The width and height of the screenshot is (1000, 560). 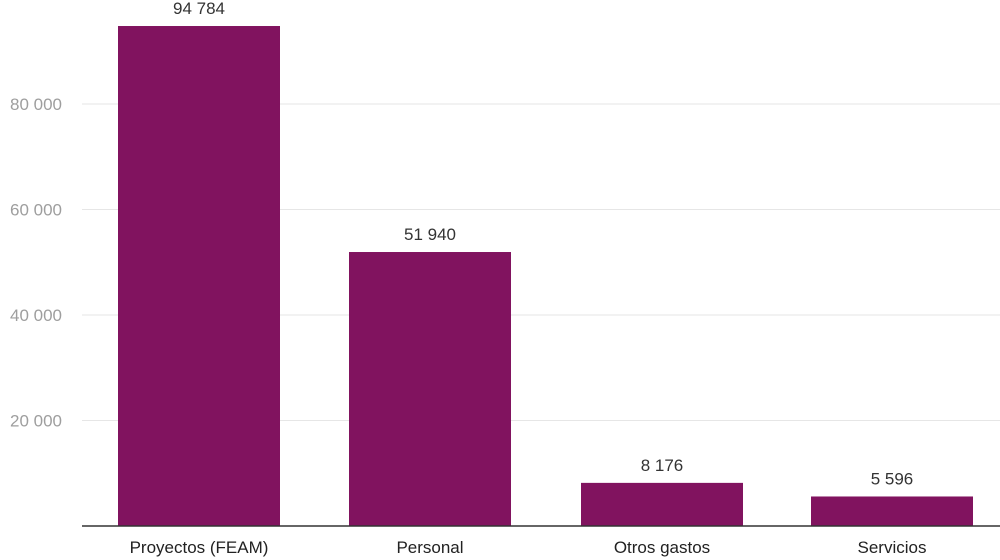 I want to click on y-tick-label: 40 000, so click(x=36, y=315).